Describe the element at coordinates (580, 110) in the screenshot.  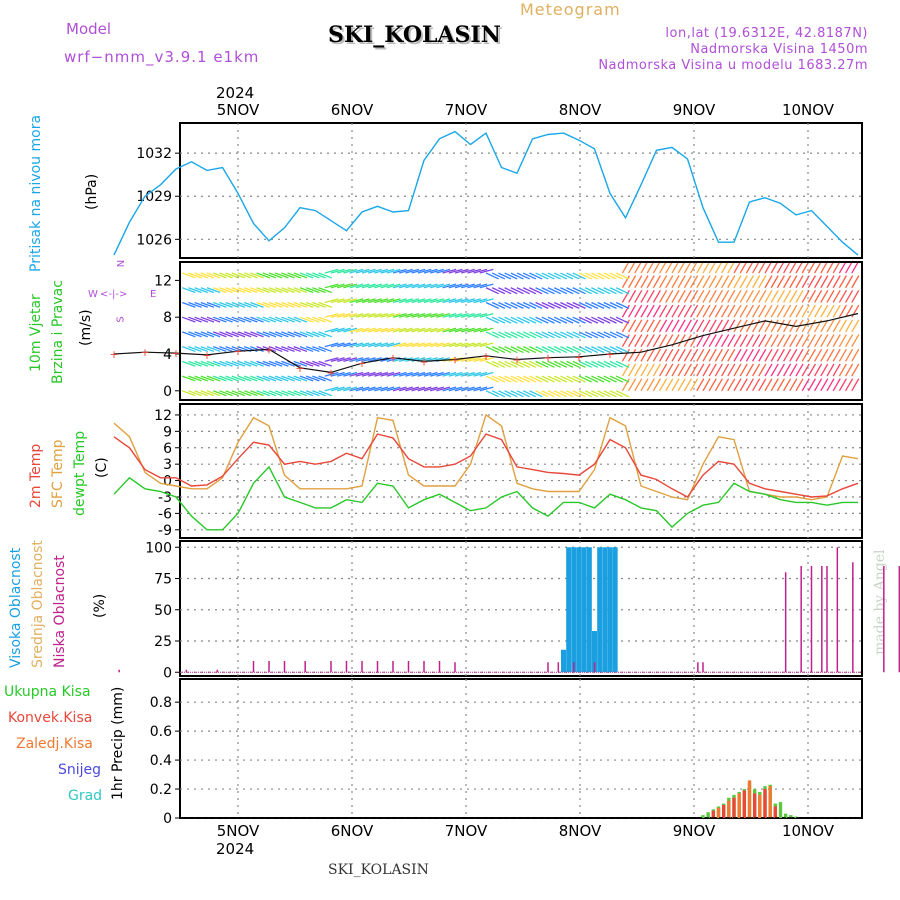
I see `day-label-top-3: 8NOV` at that location.